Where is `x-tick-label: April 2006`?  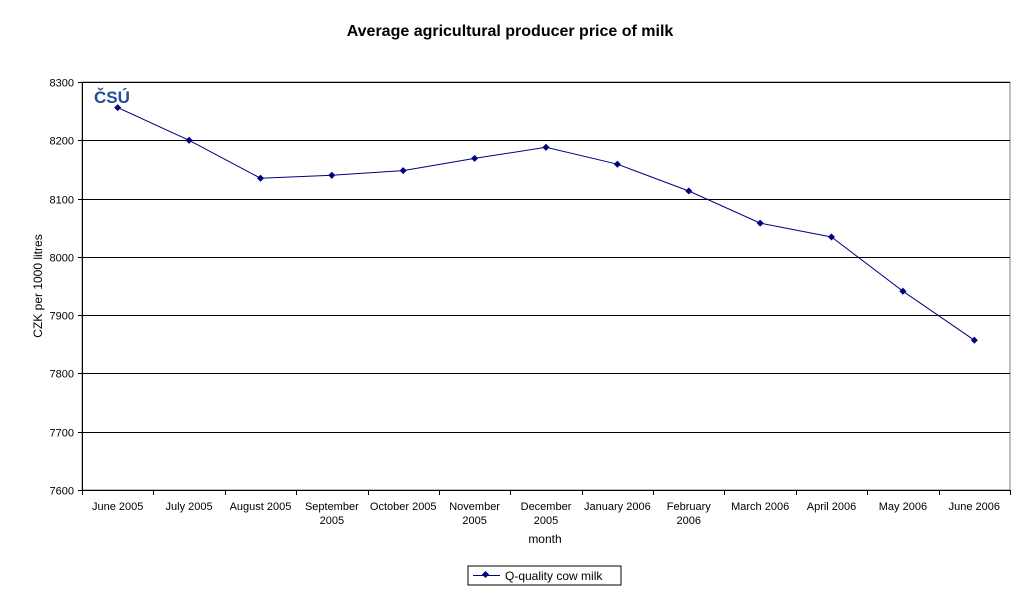
x-tick-label: April 2006 is located at coordinates (832, 507).